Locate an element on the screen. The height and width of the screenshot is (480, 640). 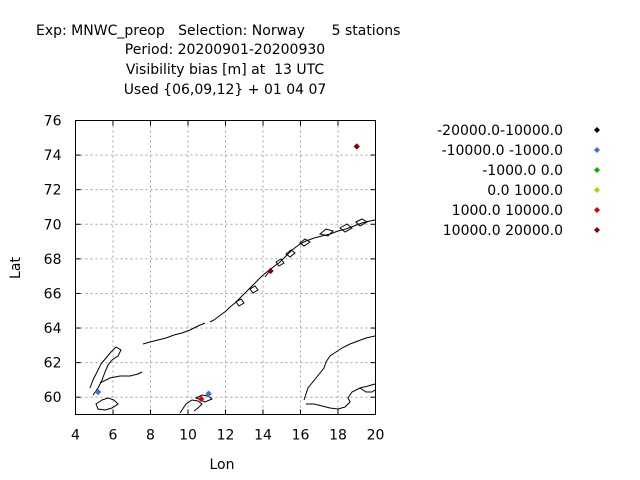
y-tick-label-5: 70 is located at coordinates (53, 225).